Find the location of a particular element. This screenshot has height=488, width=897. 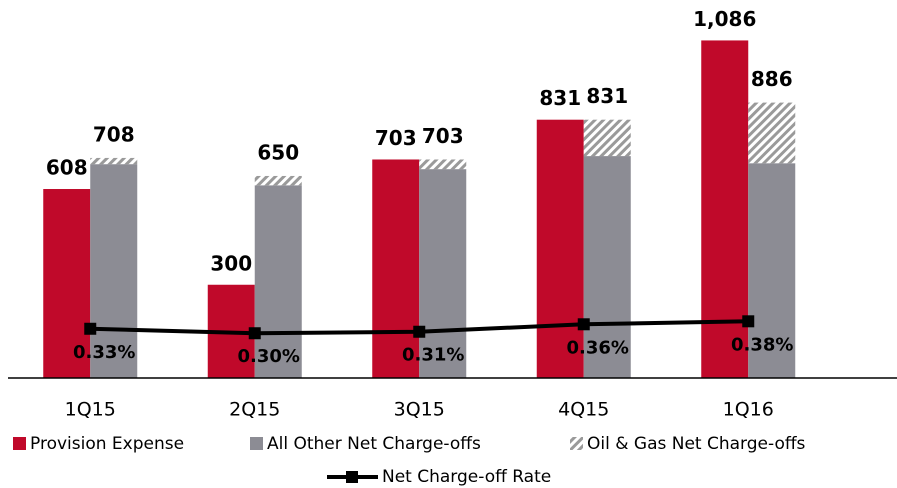

x-tick-label: 1Q15 is located at coordinates (90, 410).